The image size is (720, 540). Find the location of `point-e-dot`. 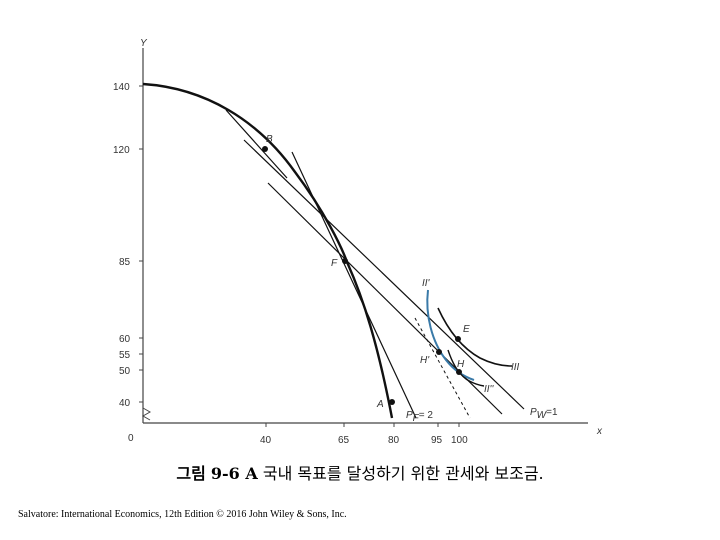

point-e-dot is located at coordinates (458, 339).